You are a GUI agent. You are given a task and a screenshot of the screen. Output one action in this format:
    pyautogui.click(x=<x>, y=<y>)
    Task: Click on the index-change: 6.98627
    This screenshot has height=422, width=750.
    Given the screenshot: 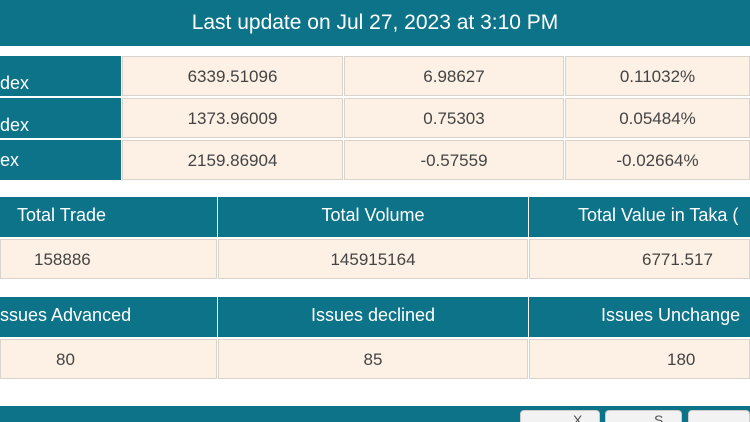 What is the action you would take?
    pyautogui.click(x=454, y=76)
    